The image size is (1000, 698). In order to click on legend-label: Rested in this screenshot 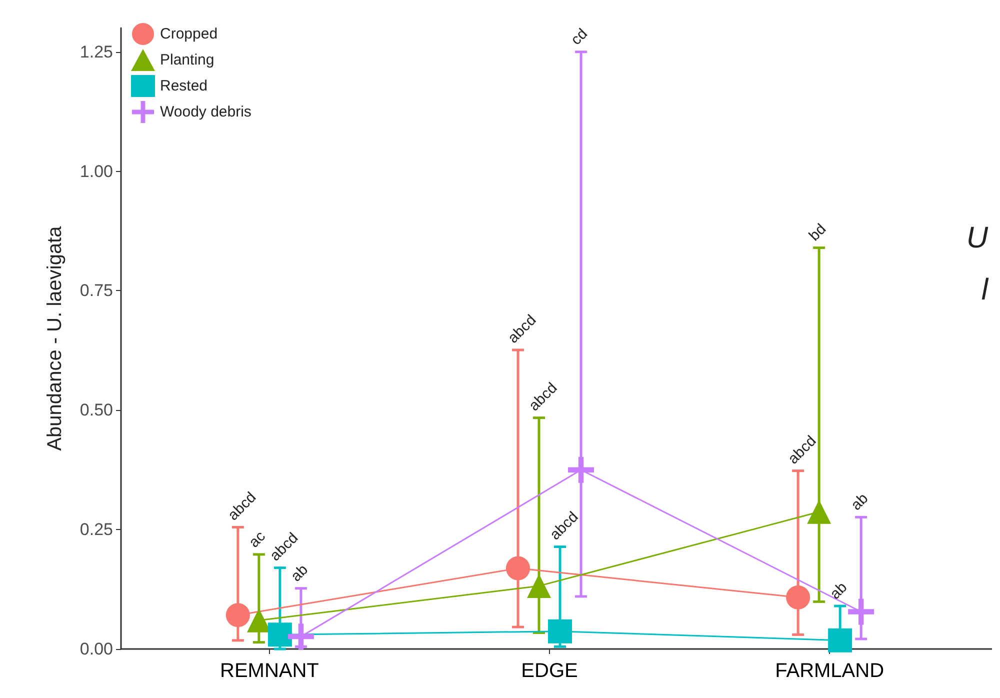, I will do `click(184, 86)`.